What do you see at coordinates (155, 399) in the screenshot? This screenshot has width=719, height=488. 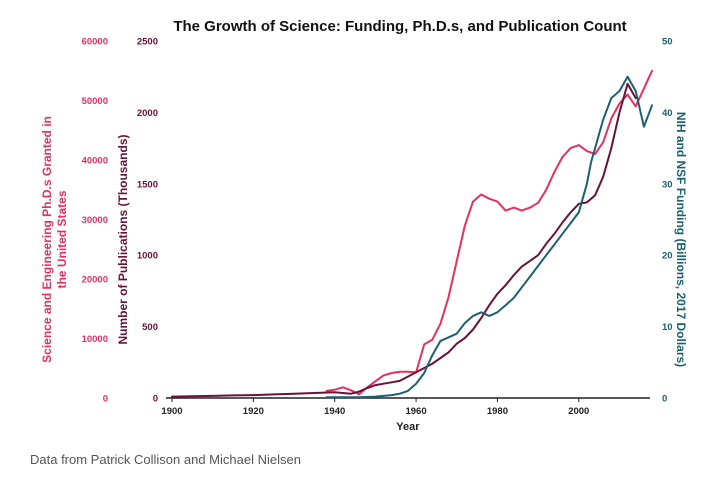 I see `pubs-tick-label: 0` at bounding box center [155, 399].